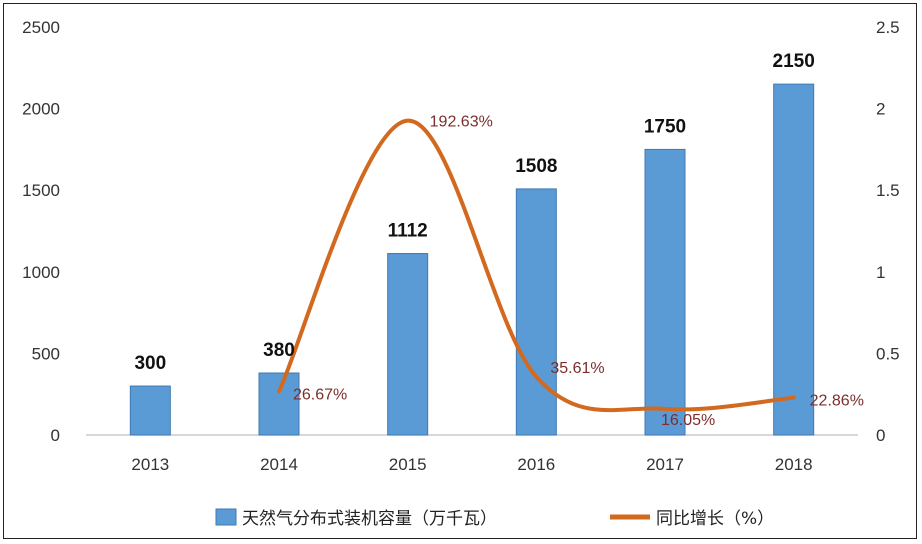 This screenshot has width=922, height=544. Describe the element at coordinates (665, 464) in the screenshot. I see `x-tick-label: 2017` at that location.